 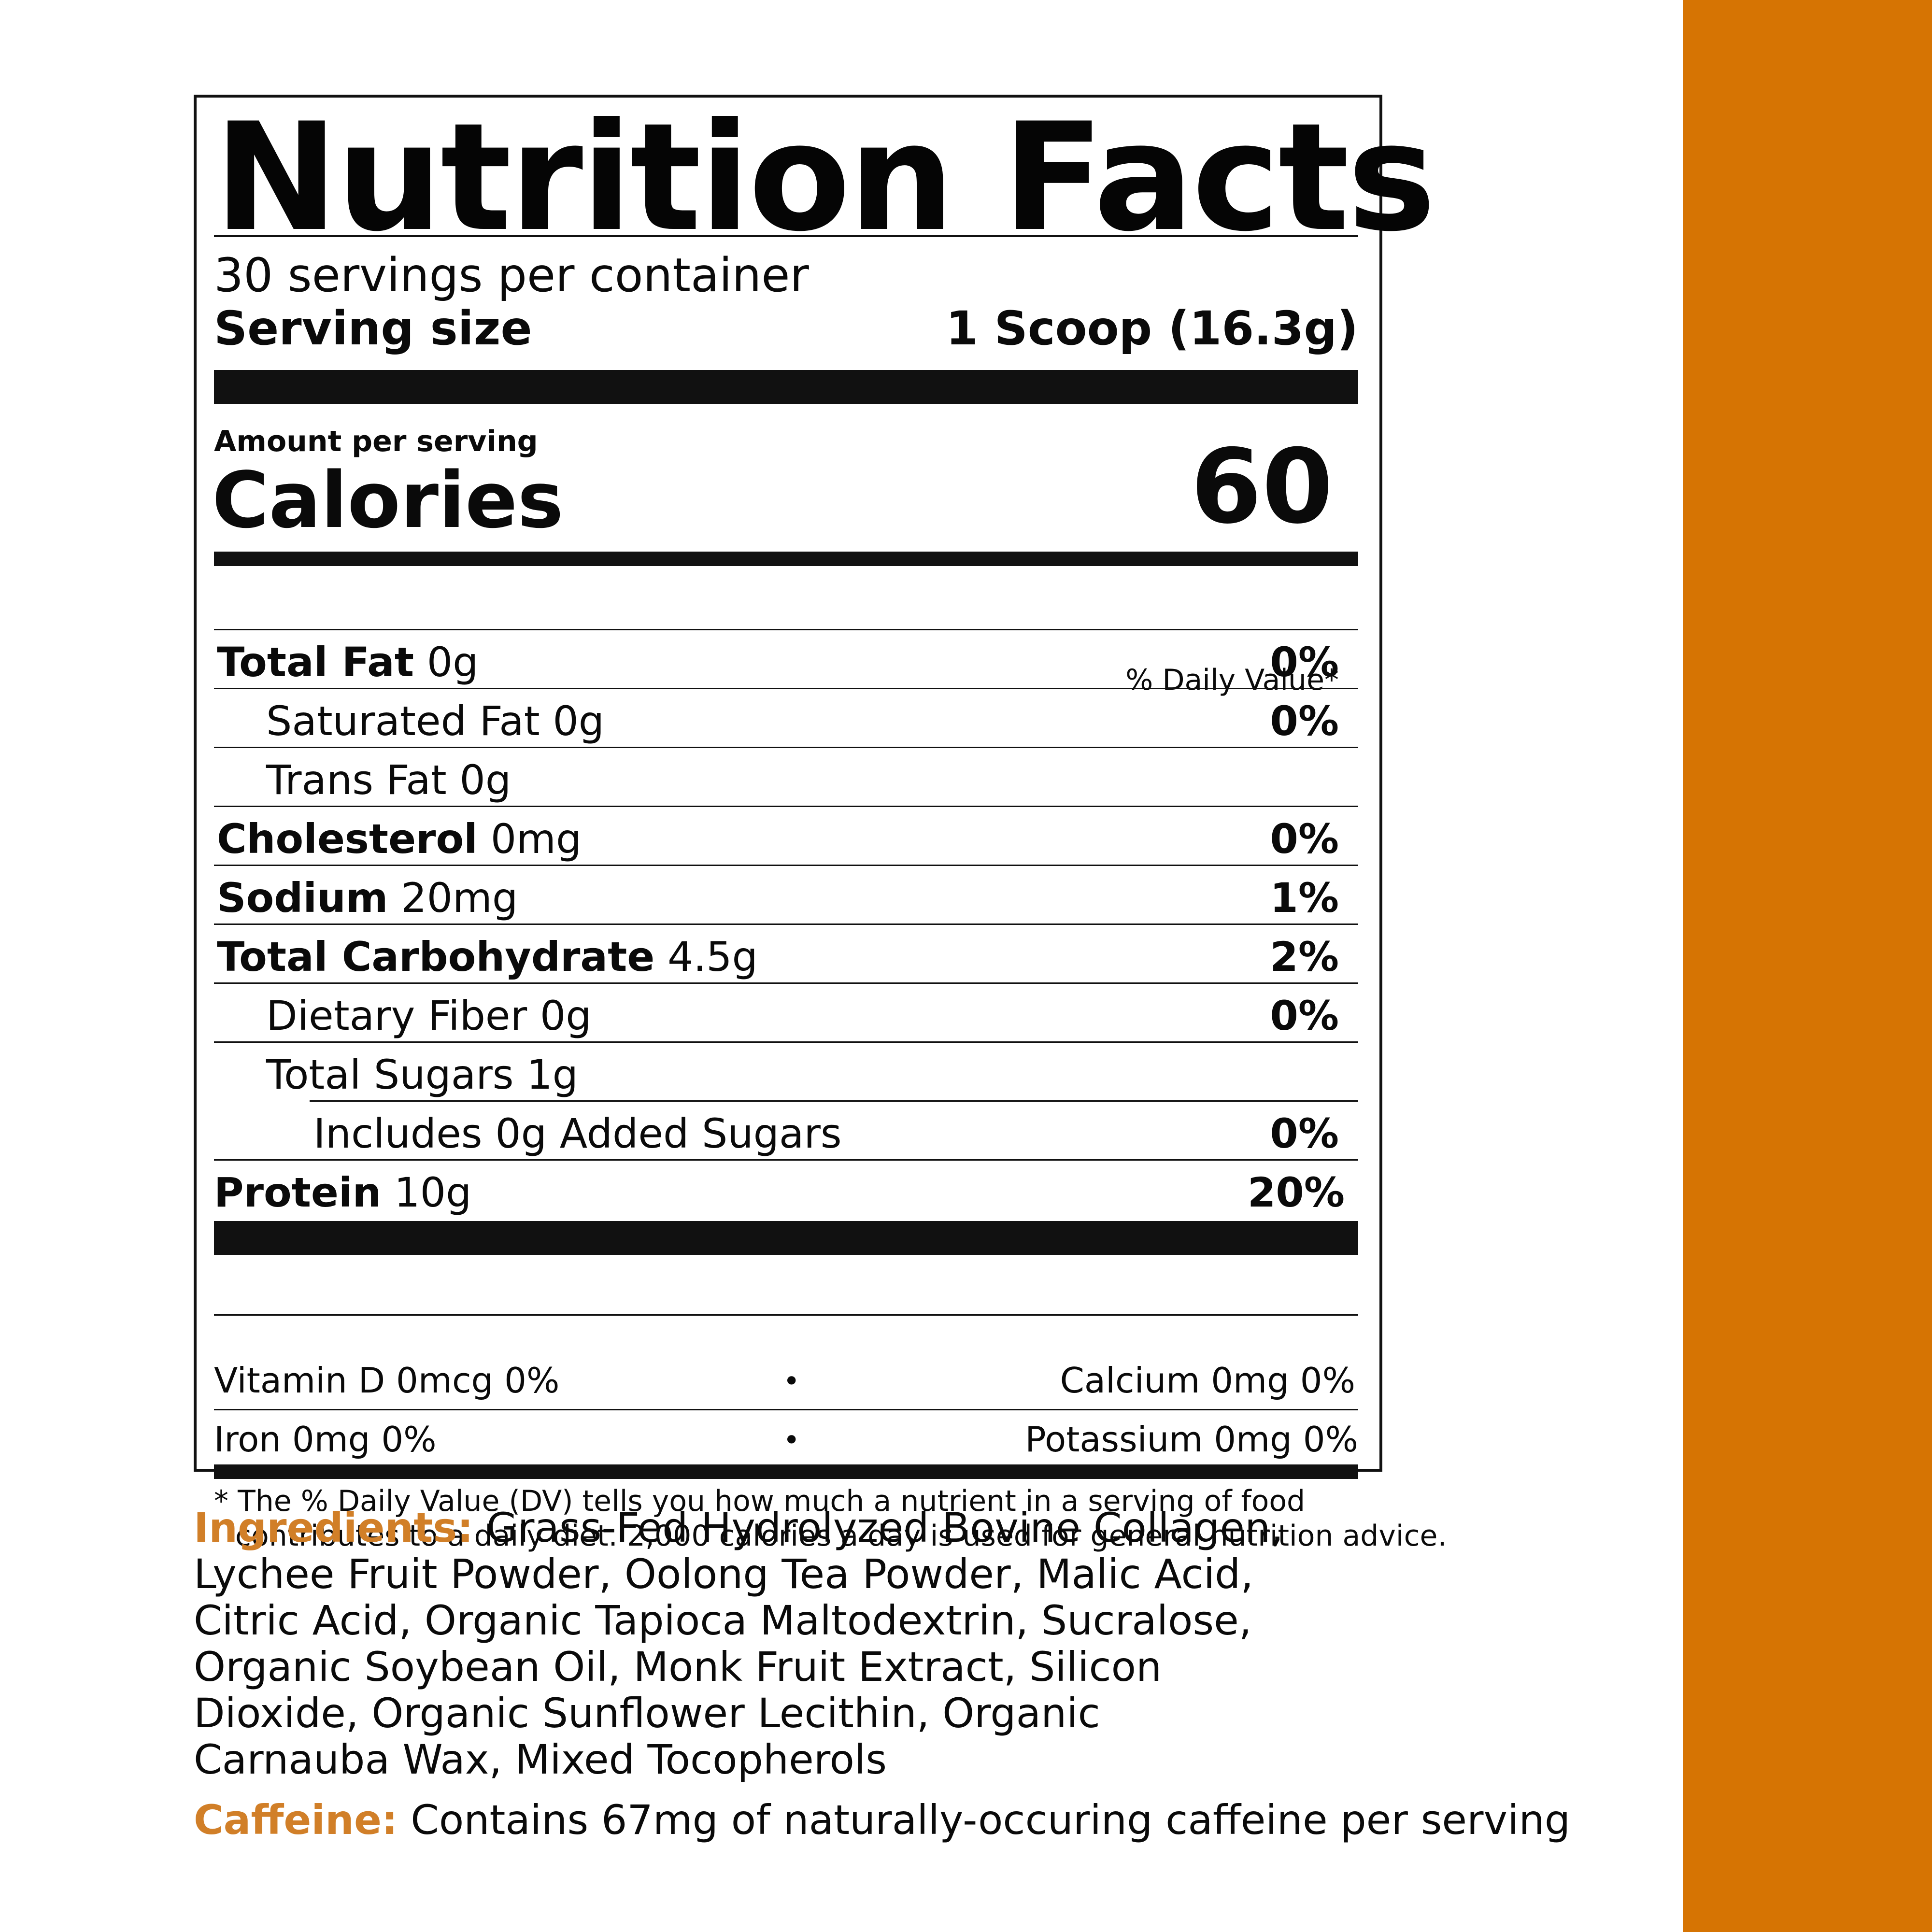 What do you see at coordinates (296, 1820) in the screenshot?
I see `caffeine-heading: Caffeine:` at bounding box center [296, 1820].